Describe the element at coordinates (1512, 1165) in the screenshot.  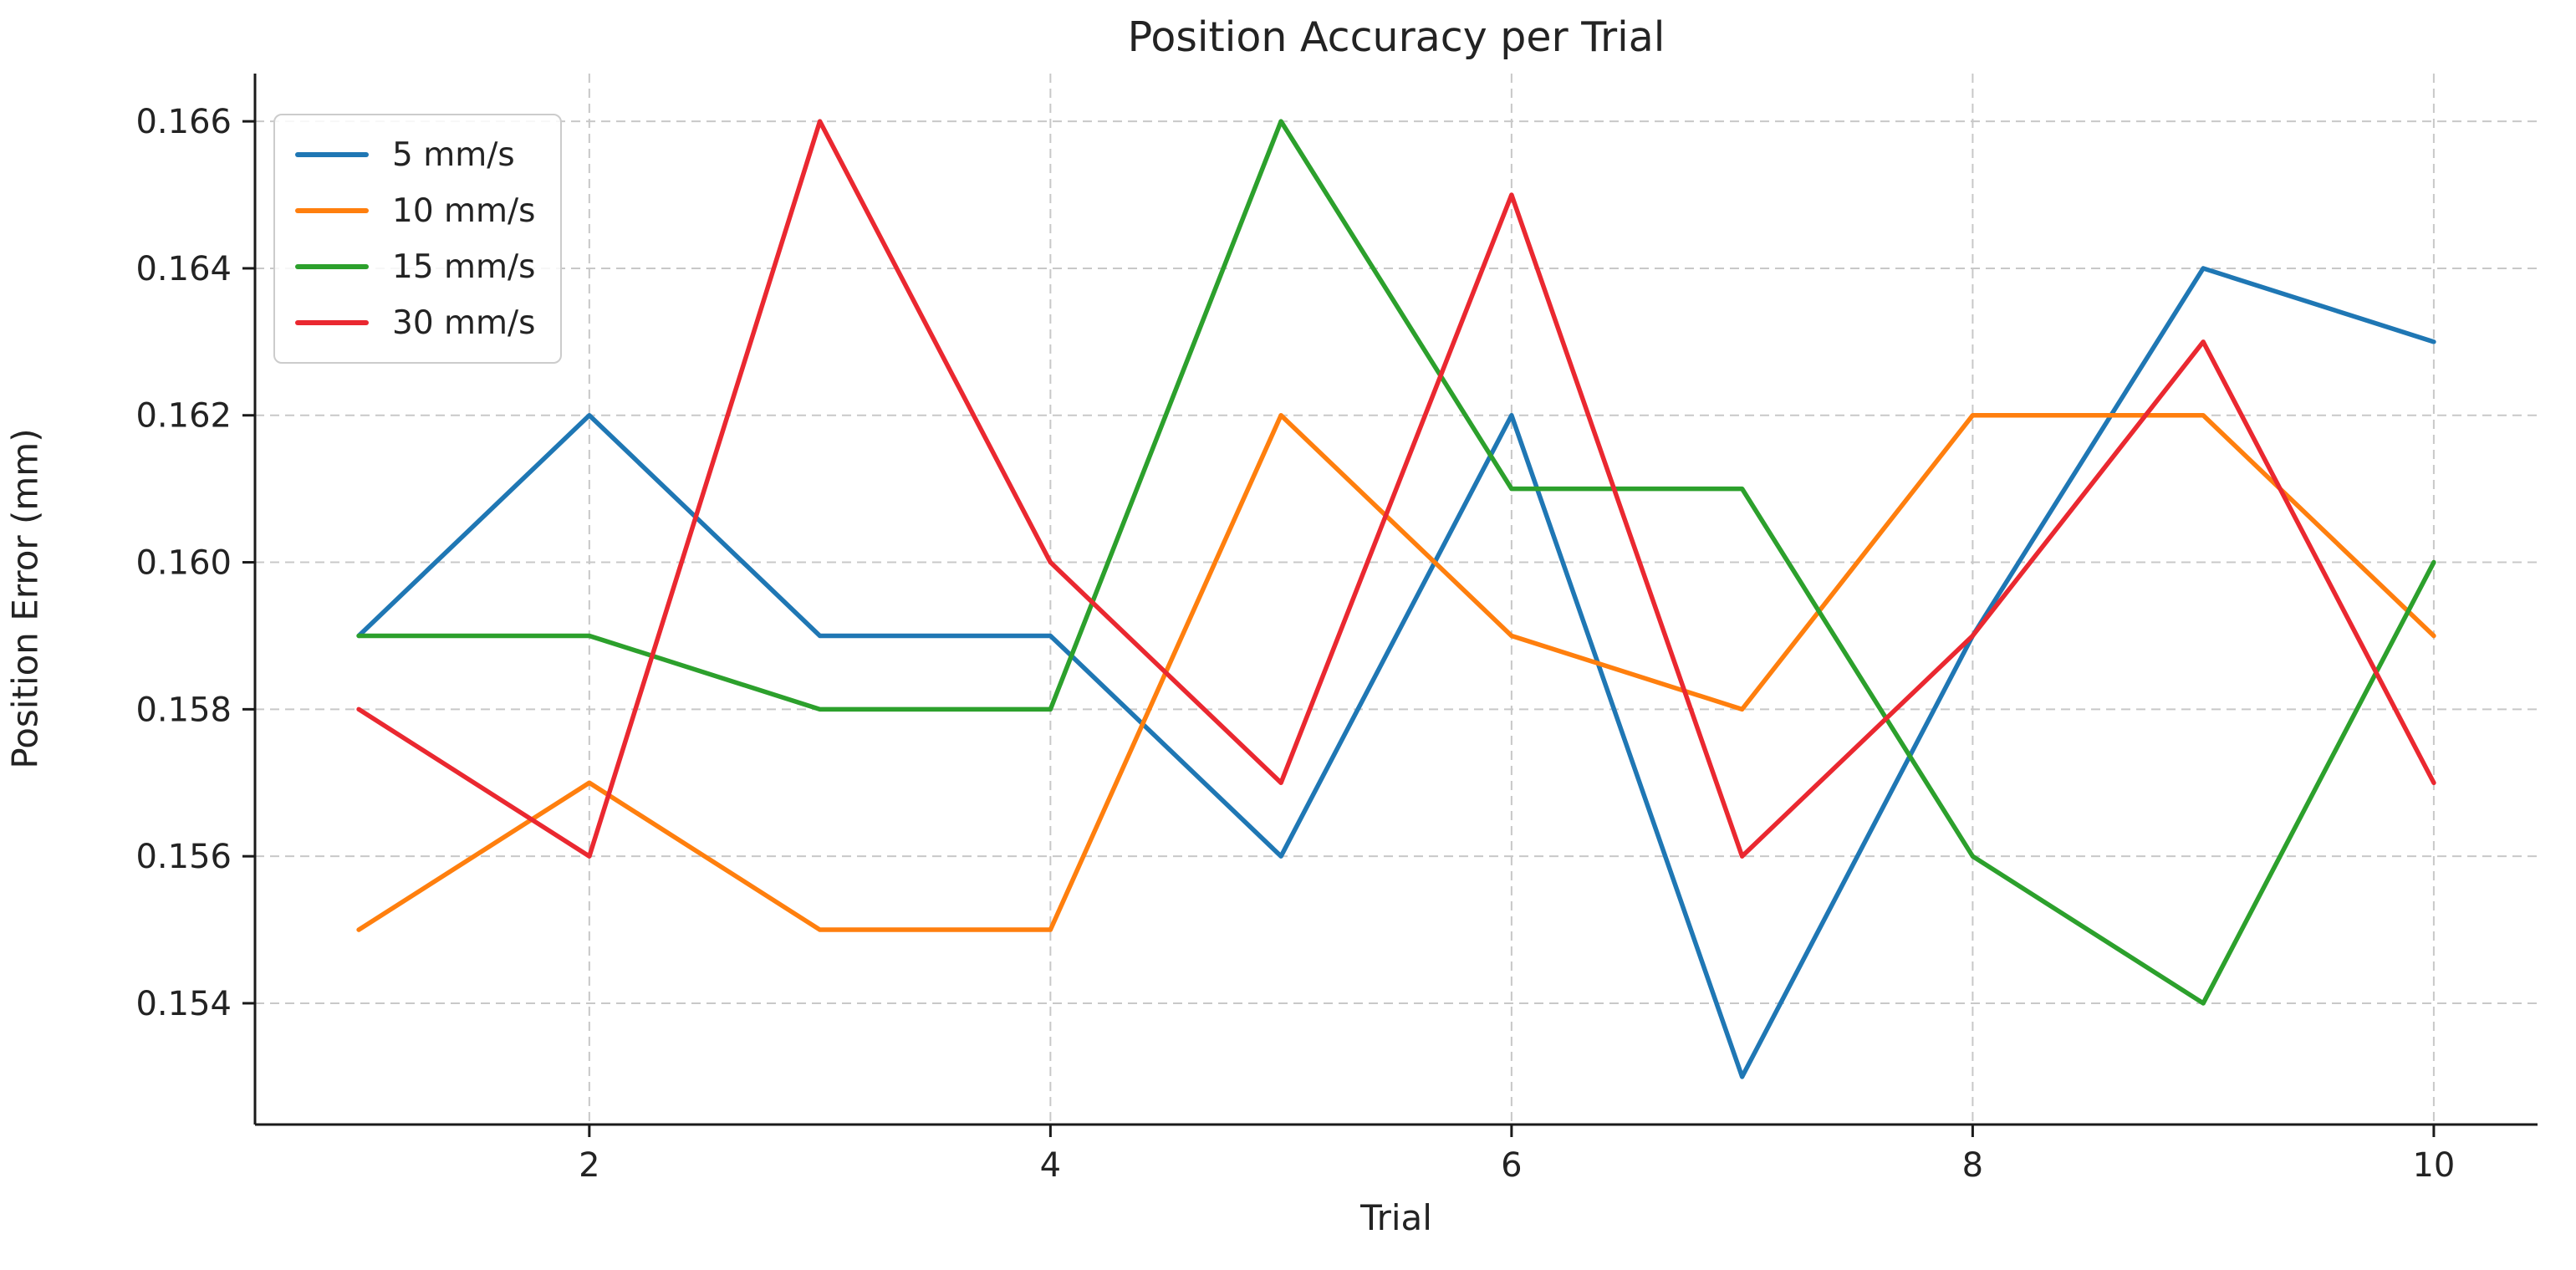
I see `x-tick-label: 6` at that location.